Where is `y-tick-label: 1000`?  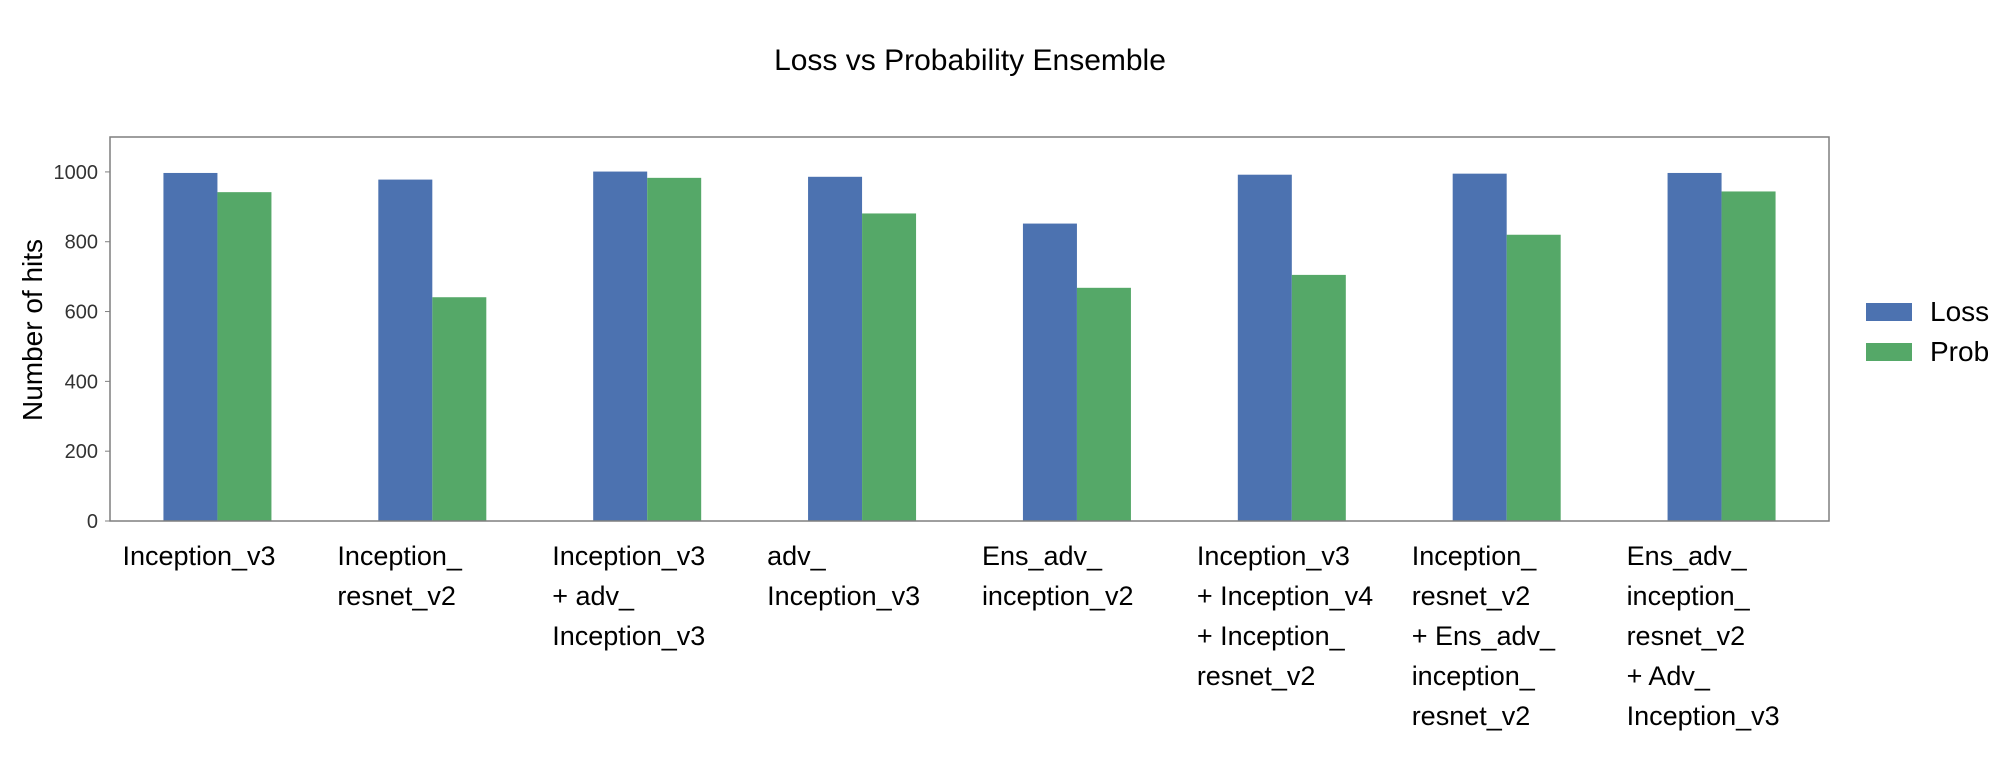
y-tick-label: 1000 is located at coordinates (76, 173).